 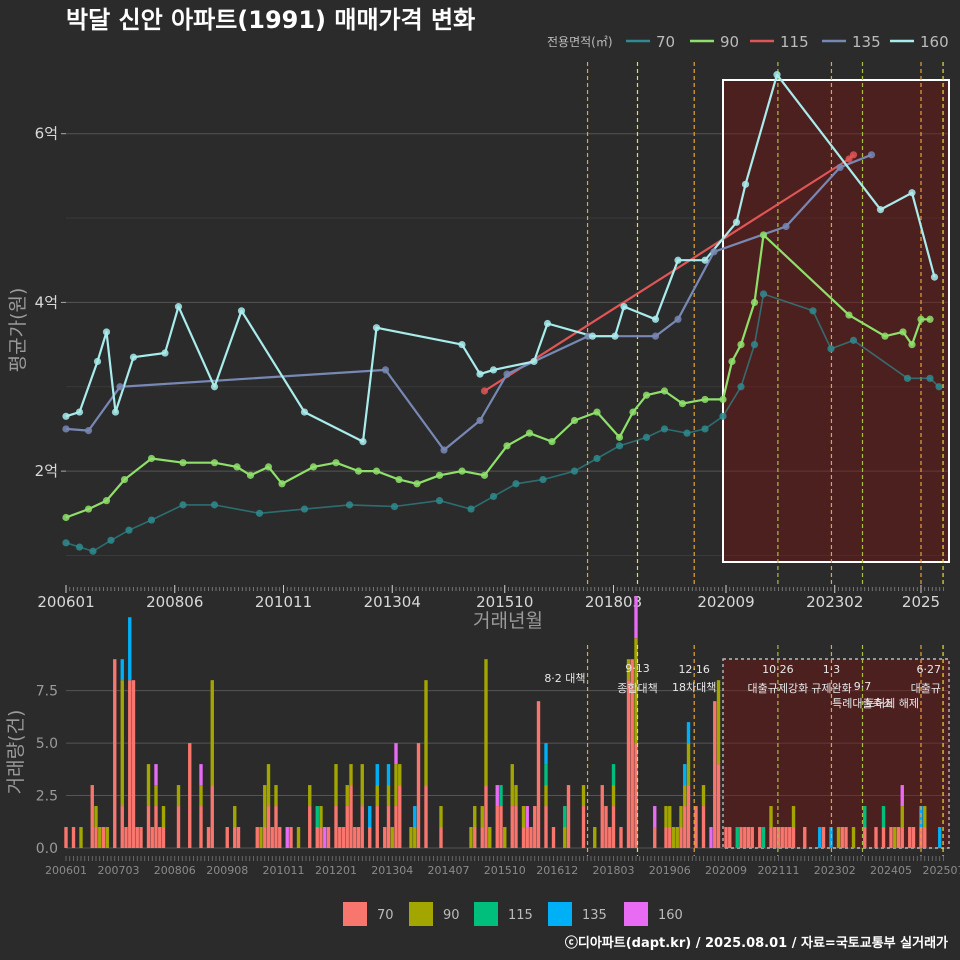 I want to click on lower-x-tick-label: 201906, so click(x=670, y=870).